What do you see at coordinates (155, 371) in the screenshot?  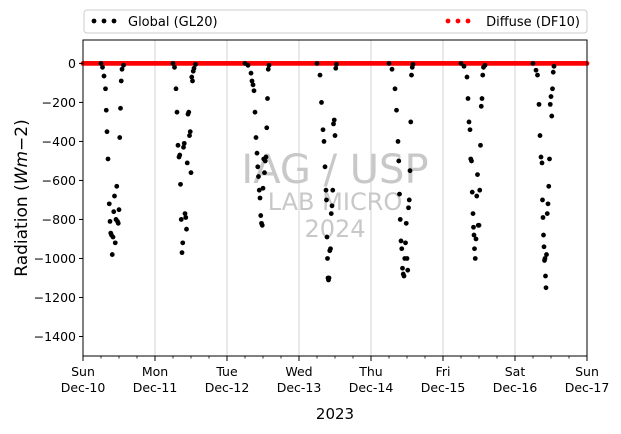 I see `x-tick-day: Mon` at bounding box center [155, 371].